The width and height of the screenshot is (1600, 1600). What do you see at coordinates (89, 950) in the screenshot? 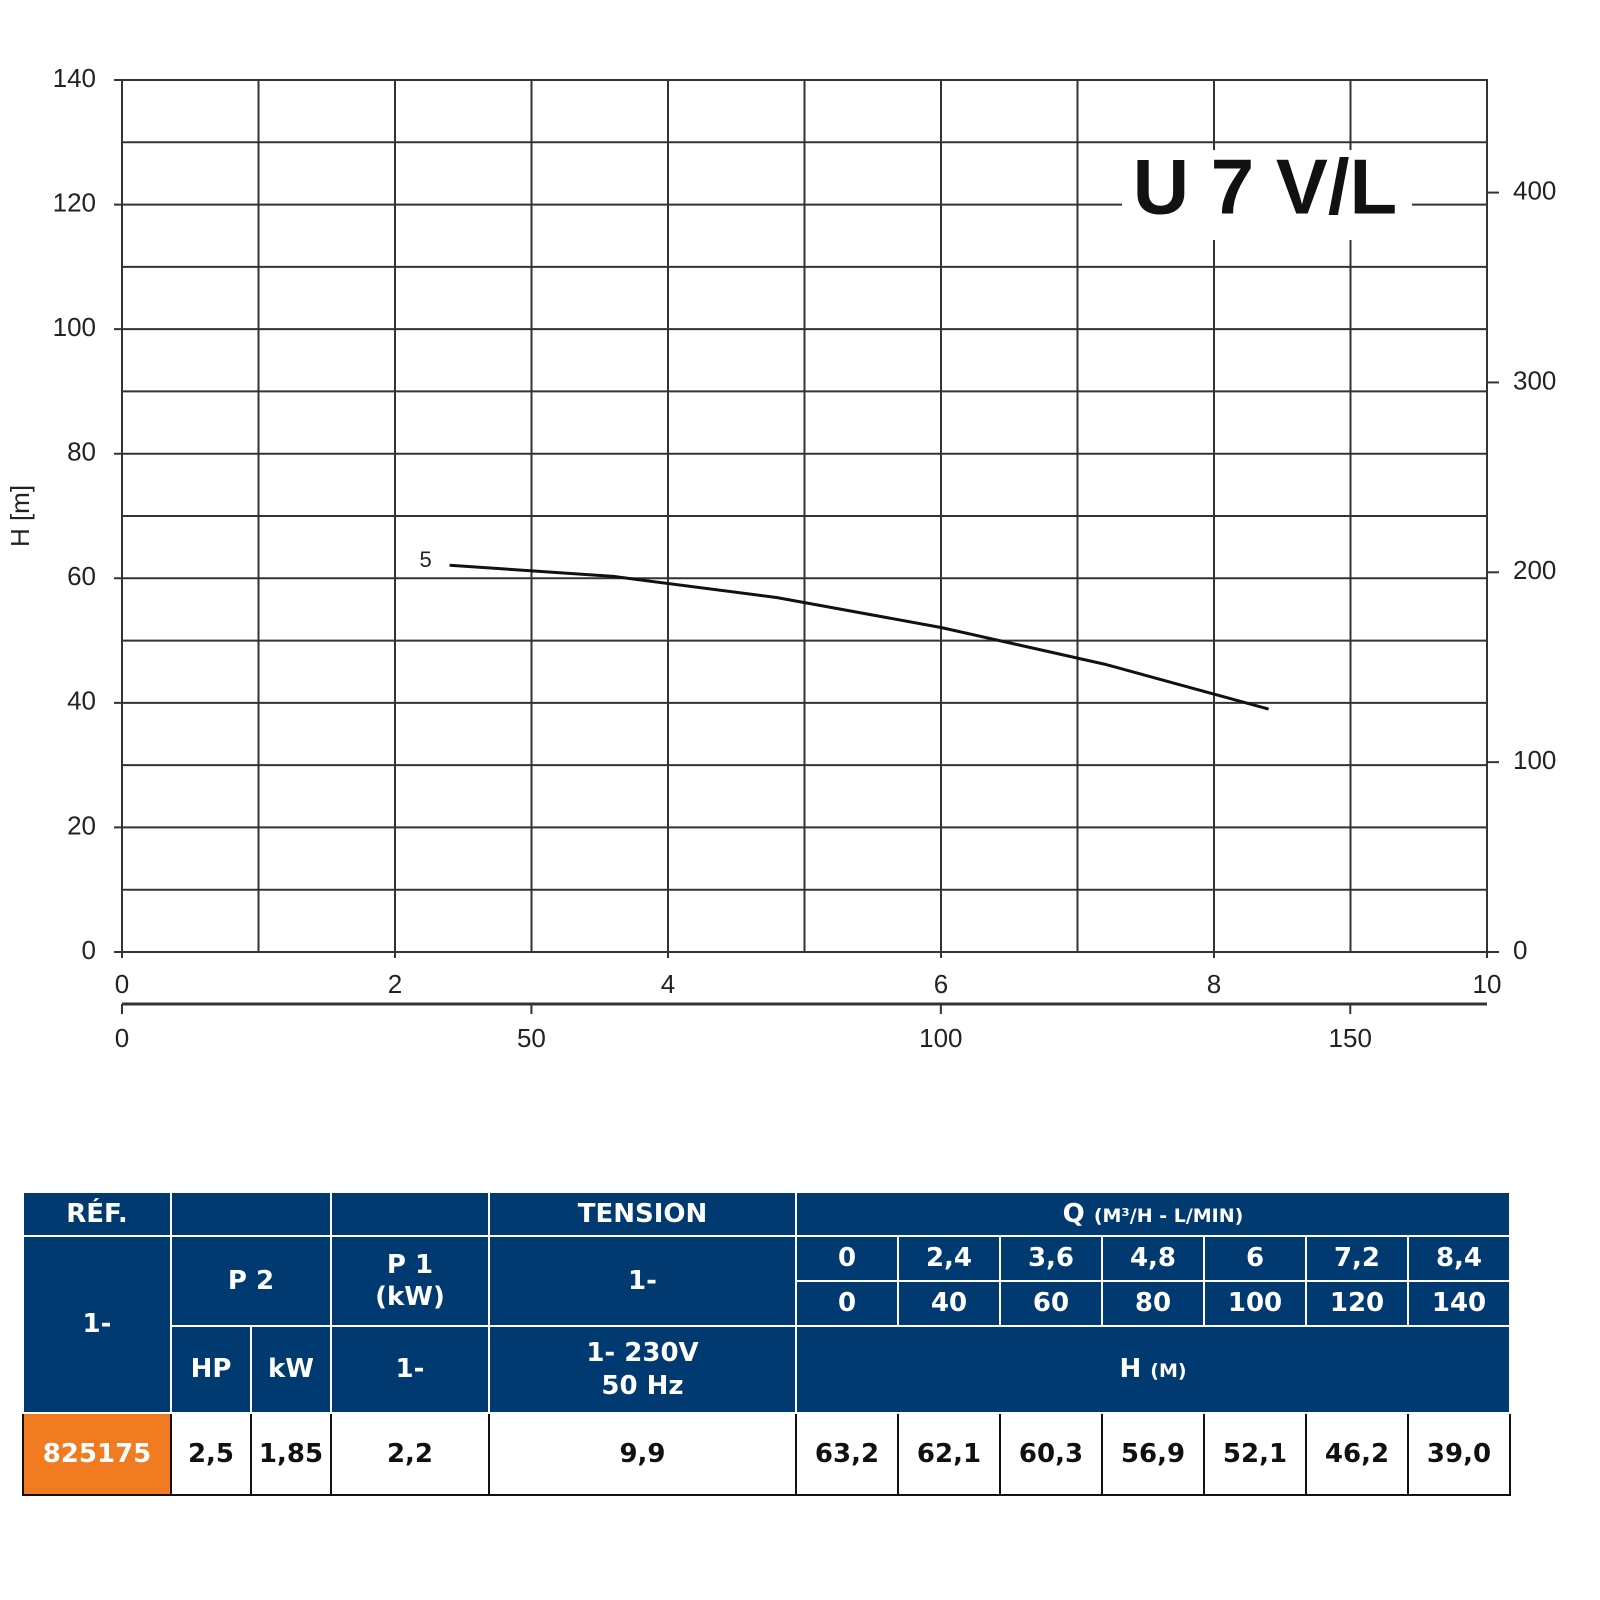
I see `y-tick-label: 0` at bounding box center [89, 950].